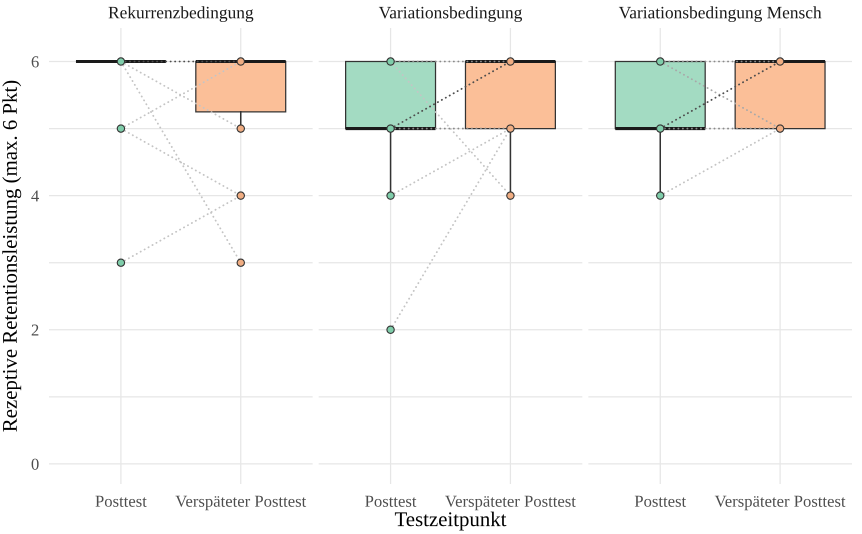 Image resolution: width=862 pixels, height=534 pixels. Describe the element at coordinates (35, 196) in the screenshot. I see `y-tick-label: 4` at that location.